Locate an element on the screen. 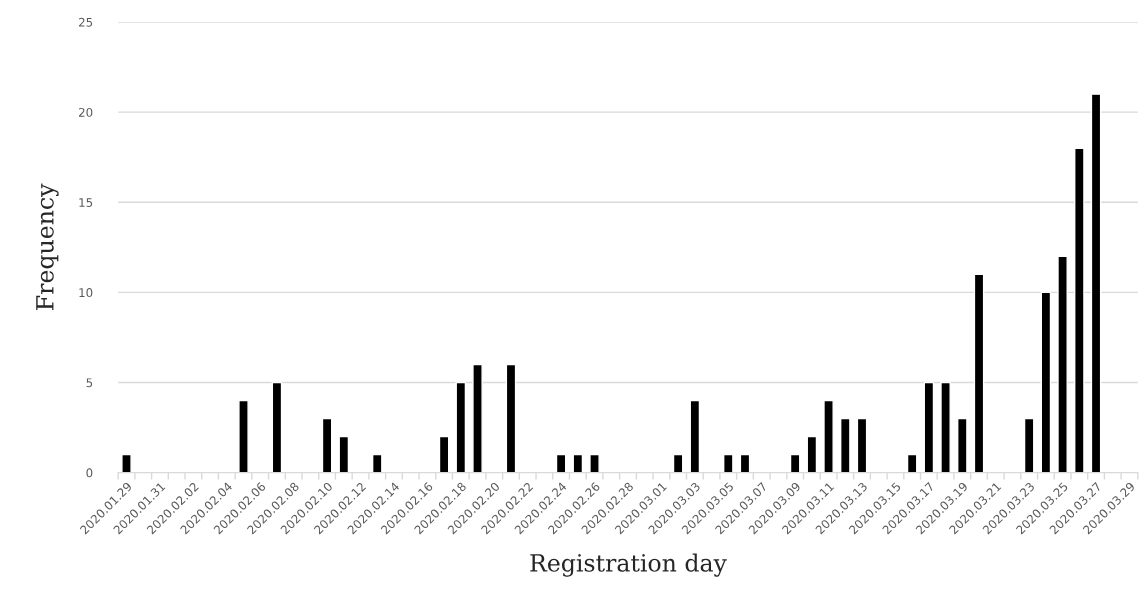 The width and height of the screenshot is (1147, 596). y-tick-label: 25 is located at coordinates (85, 22).